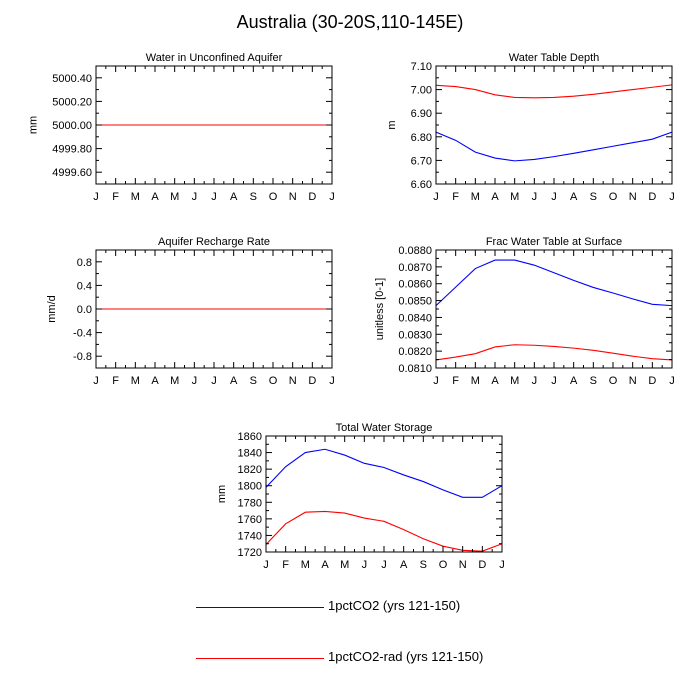  What do you see at coordinates (72, 173) in the screenshot?
I see `y-tick-label: 4999.60` at bounding box center [72, 173].